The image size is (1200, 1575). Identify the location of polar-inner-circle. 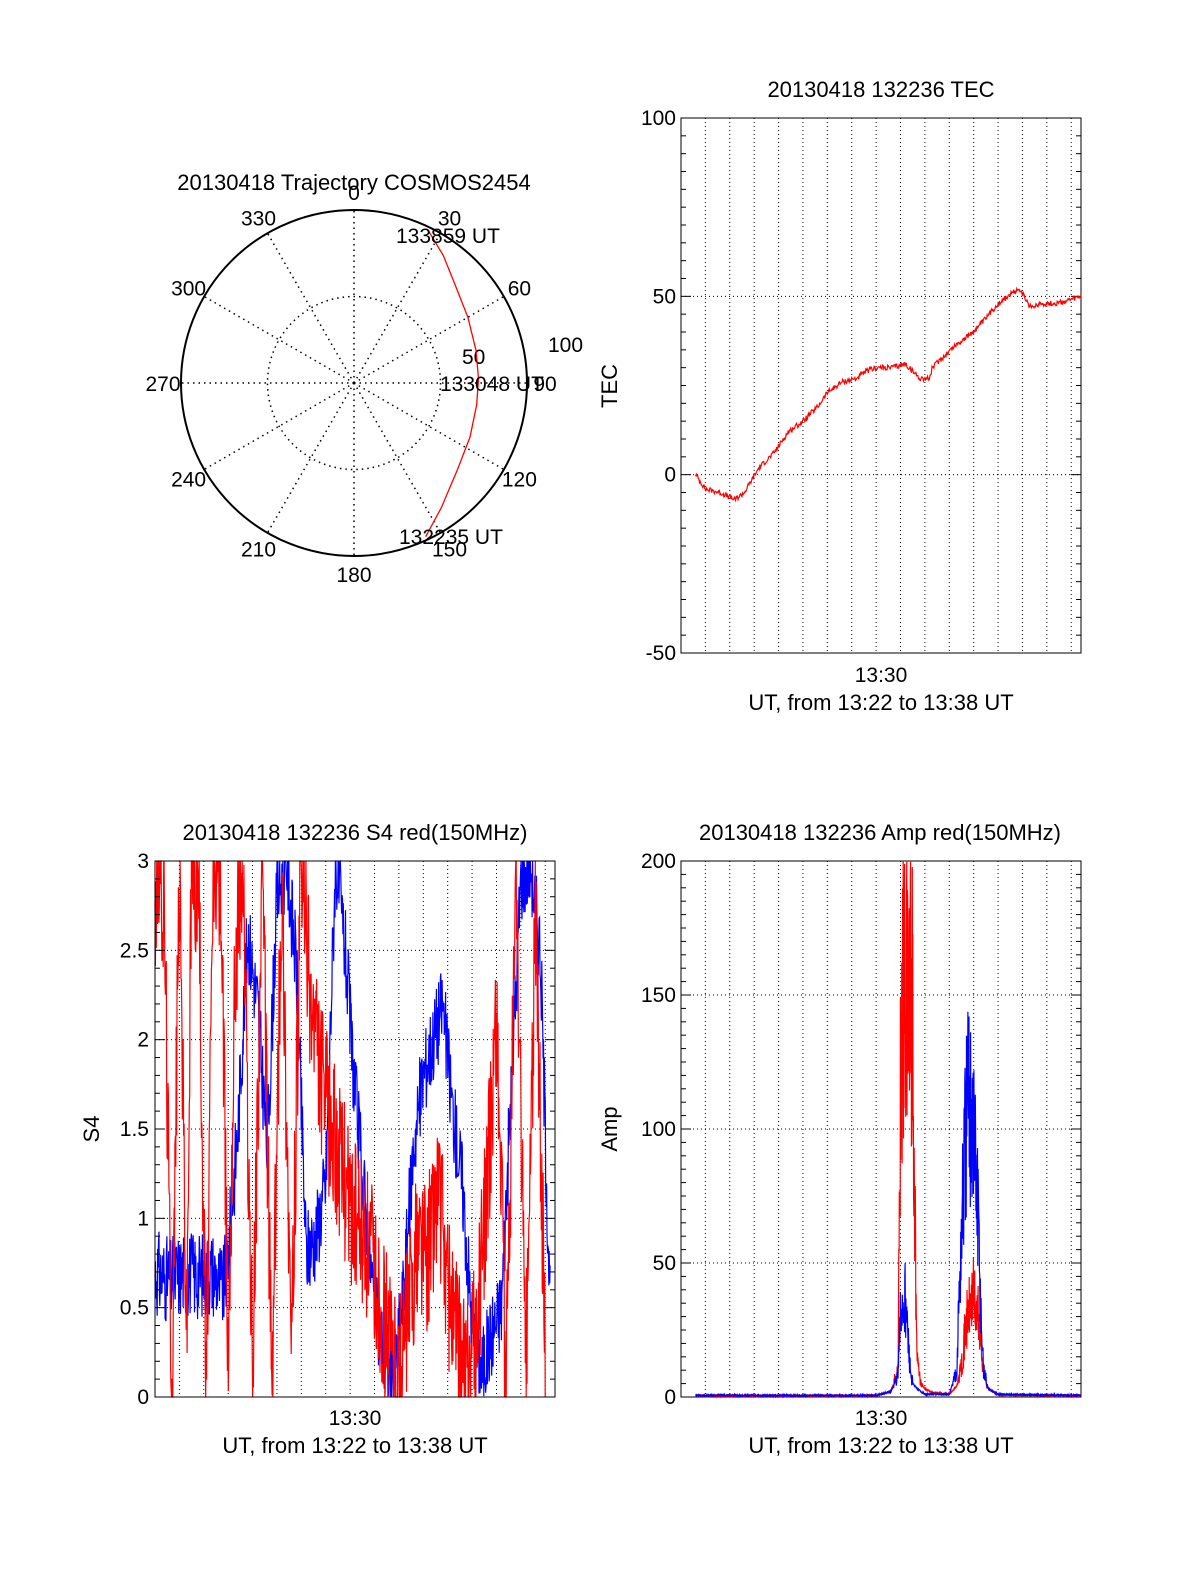
(354, 383).